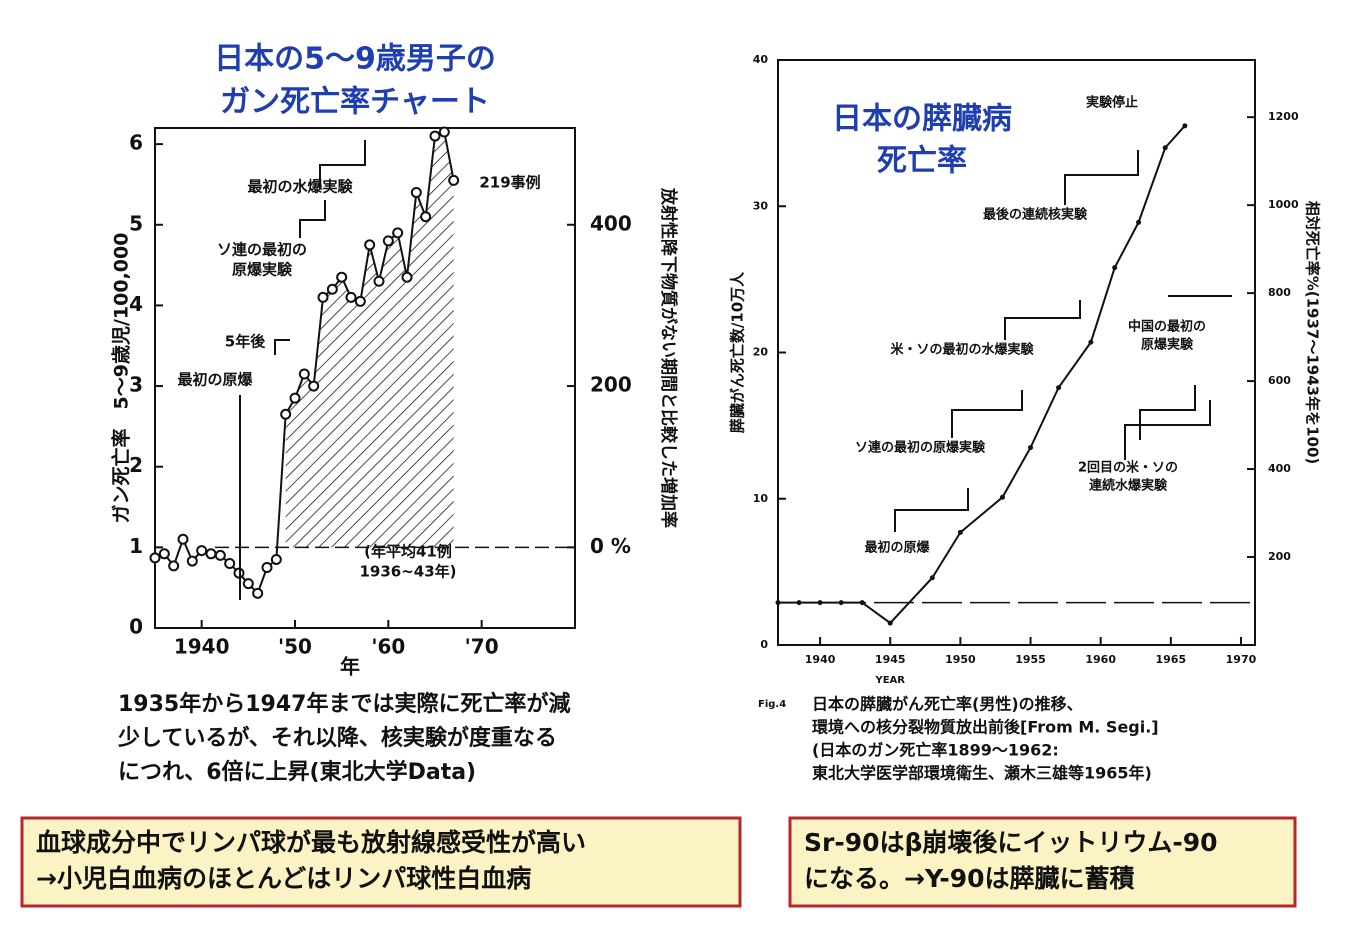 This screenshot has height=933, width=1351. What do you see at coordinates (1279, 380) in the screenshot?
I see `y2-tick-label: 600` at bounding box center [1279, 380].